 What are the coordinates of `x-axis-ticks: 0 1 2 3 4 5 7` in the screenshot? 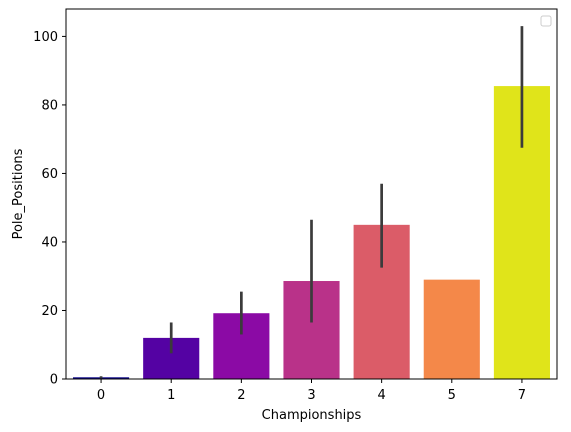 It's located at (311, 391).